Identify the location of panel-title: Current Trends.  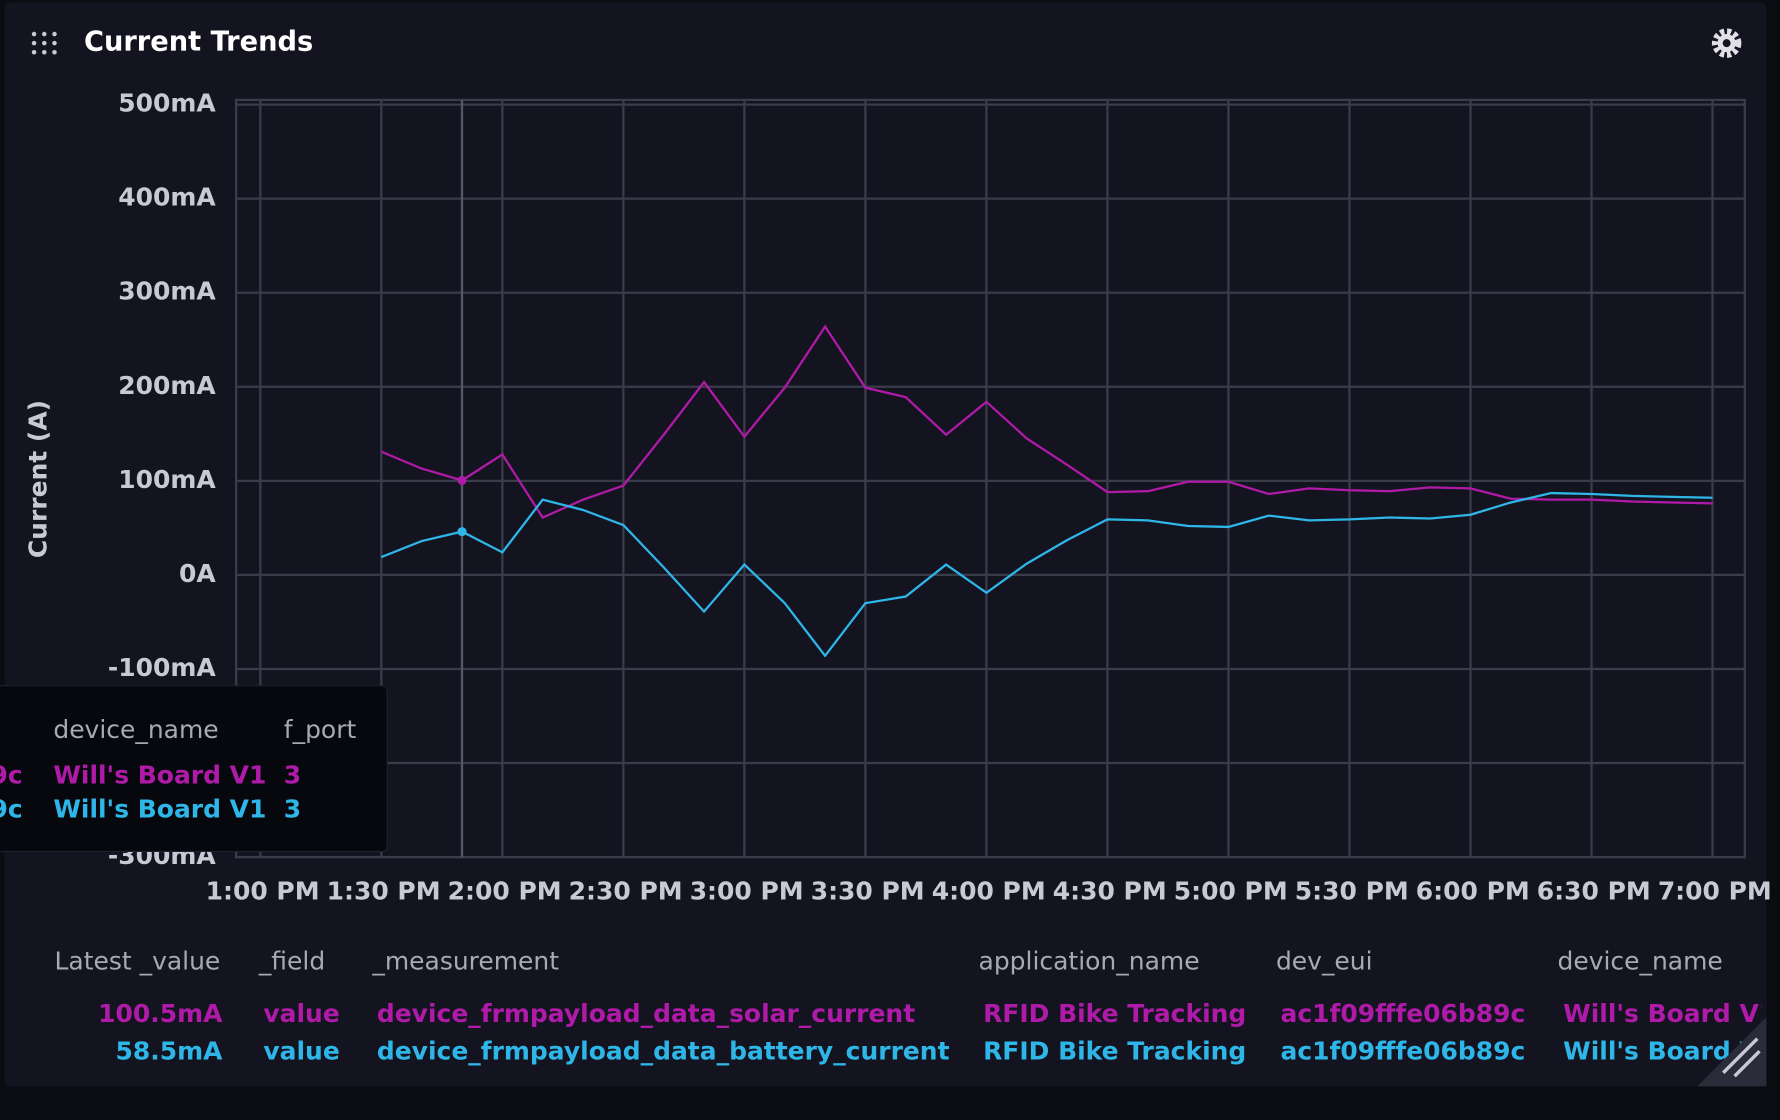
(198, 42).